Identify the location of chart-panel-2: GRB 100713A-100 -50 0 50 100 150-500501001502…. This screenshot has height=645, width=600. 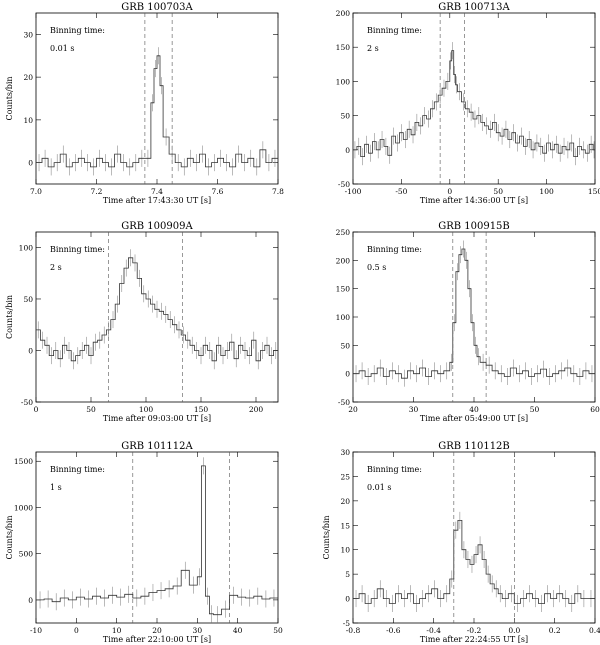
(468, 103).